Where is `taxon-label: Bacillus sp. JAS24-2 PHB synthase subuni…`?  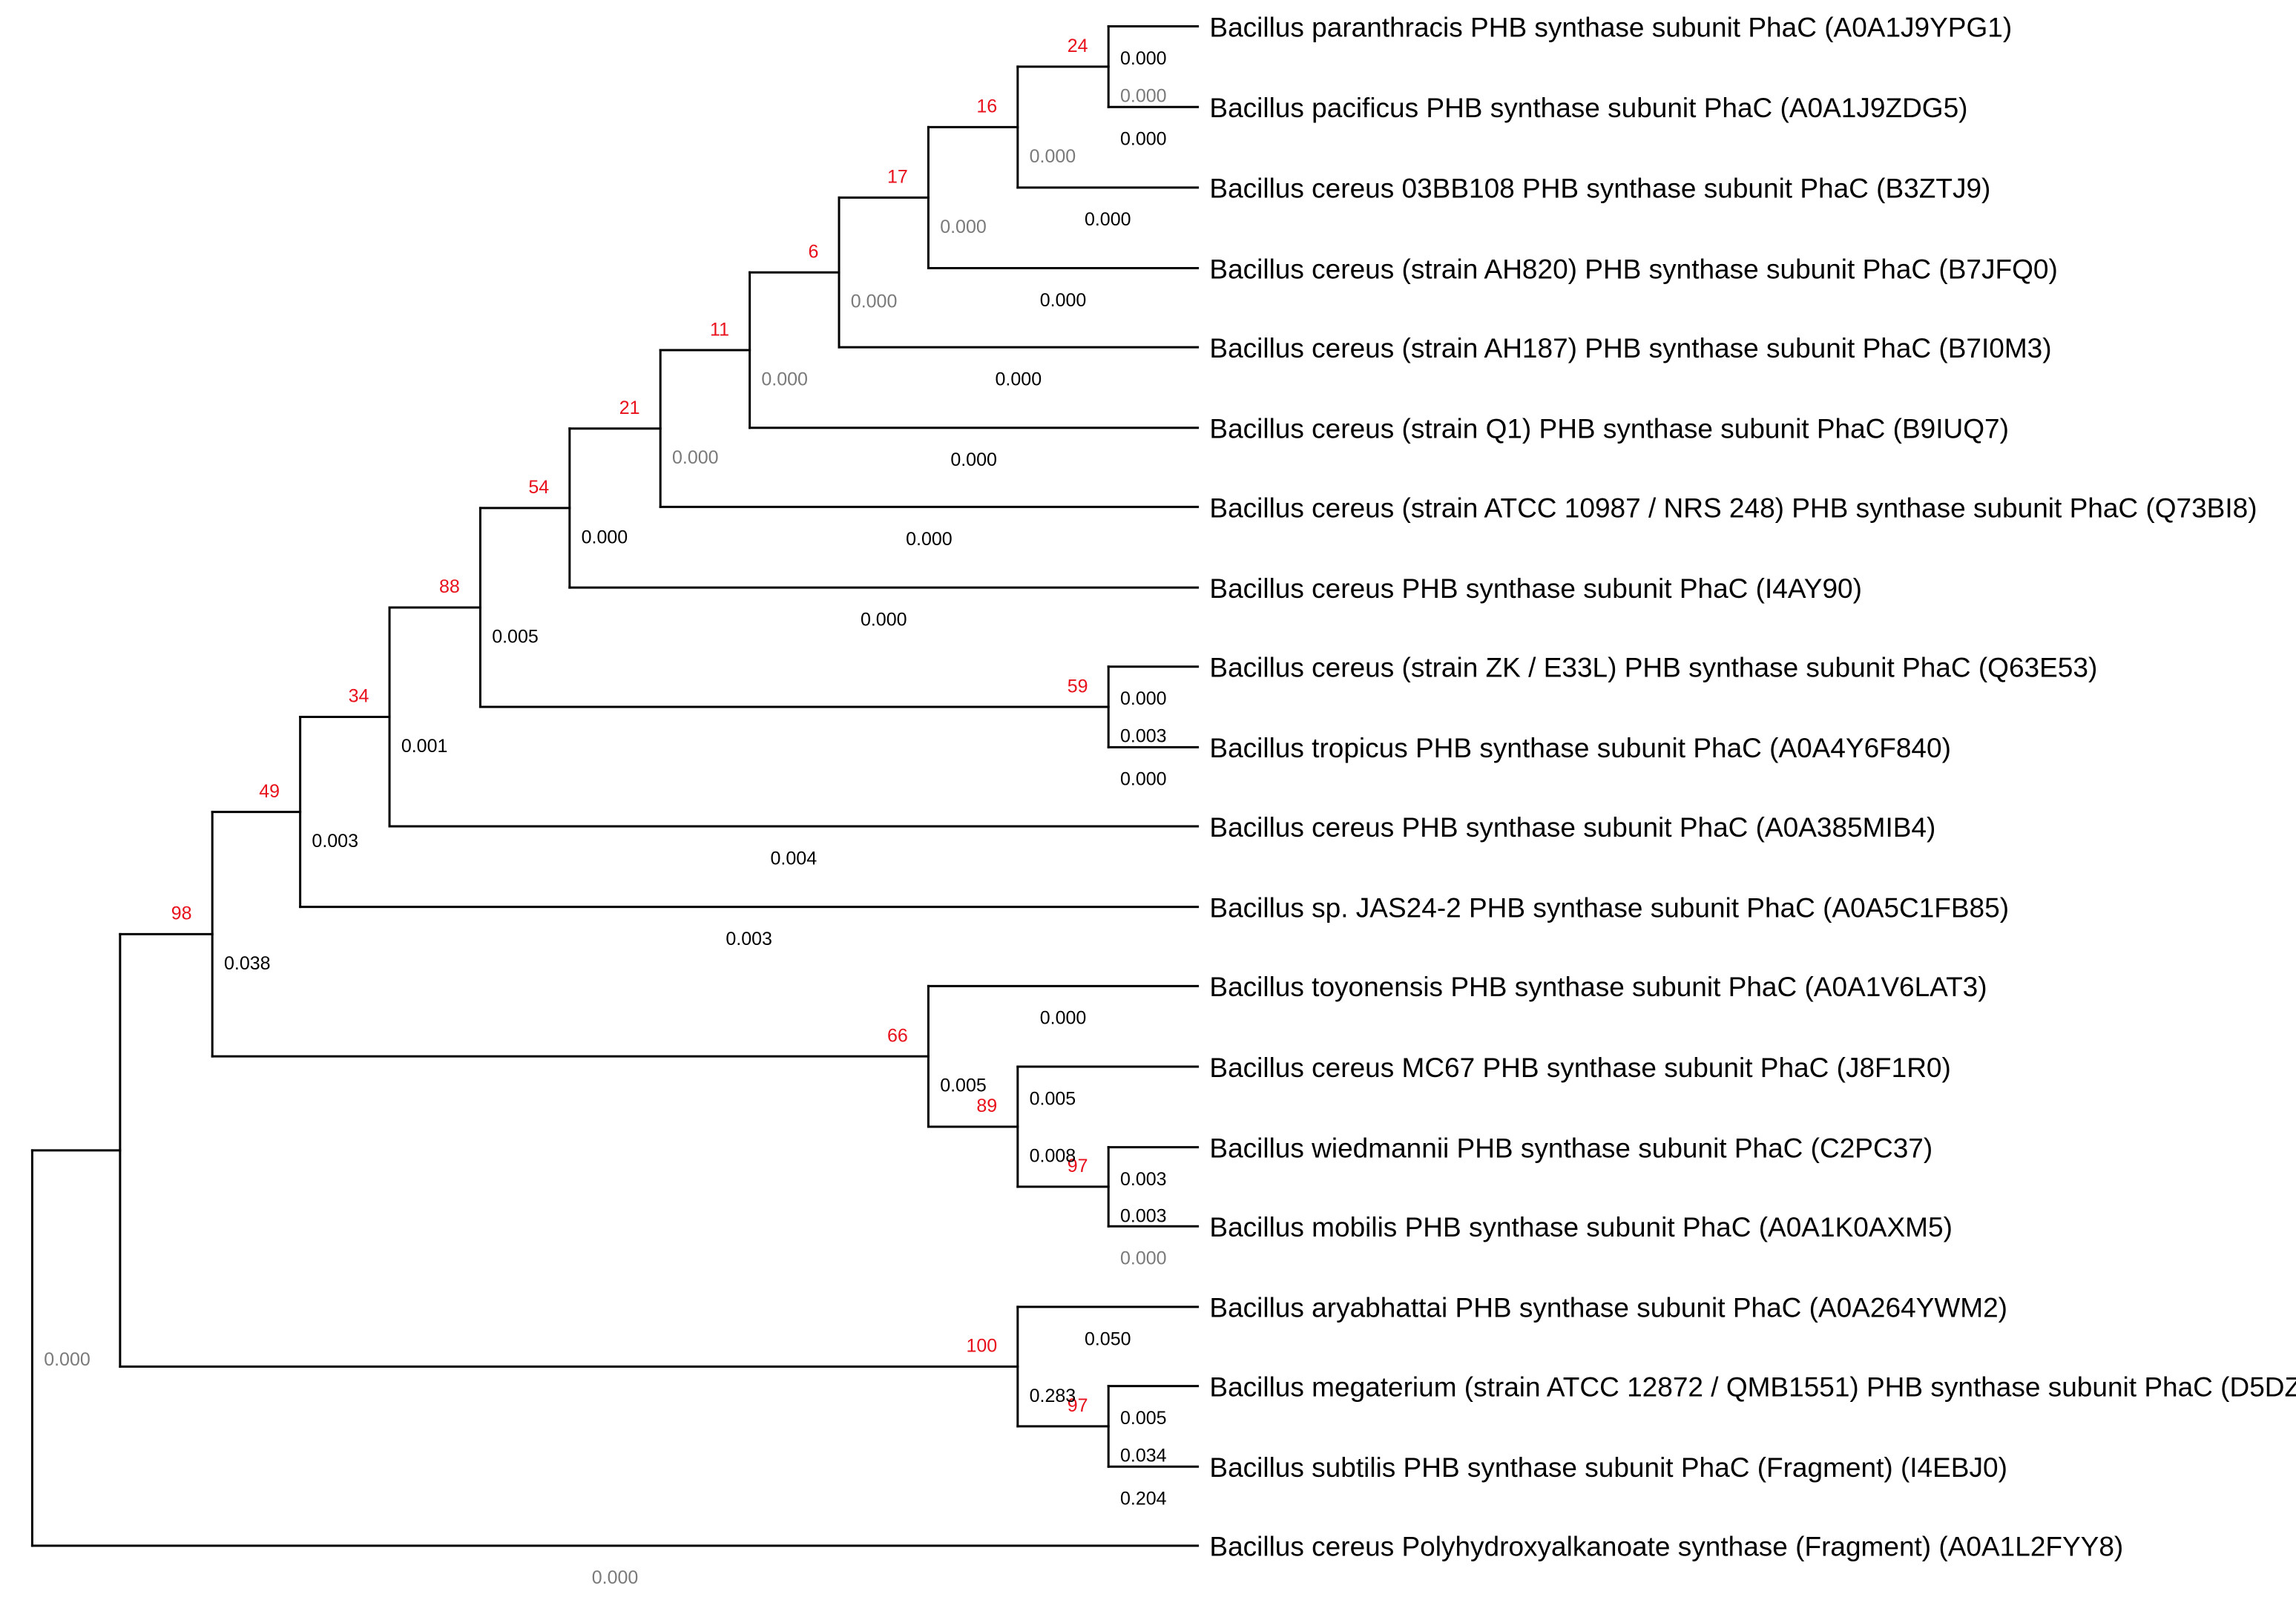 taxon-label: Bacillus sp. JAS24-2 PHB synthase subuni… is located at coordinates (1609, 908).